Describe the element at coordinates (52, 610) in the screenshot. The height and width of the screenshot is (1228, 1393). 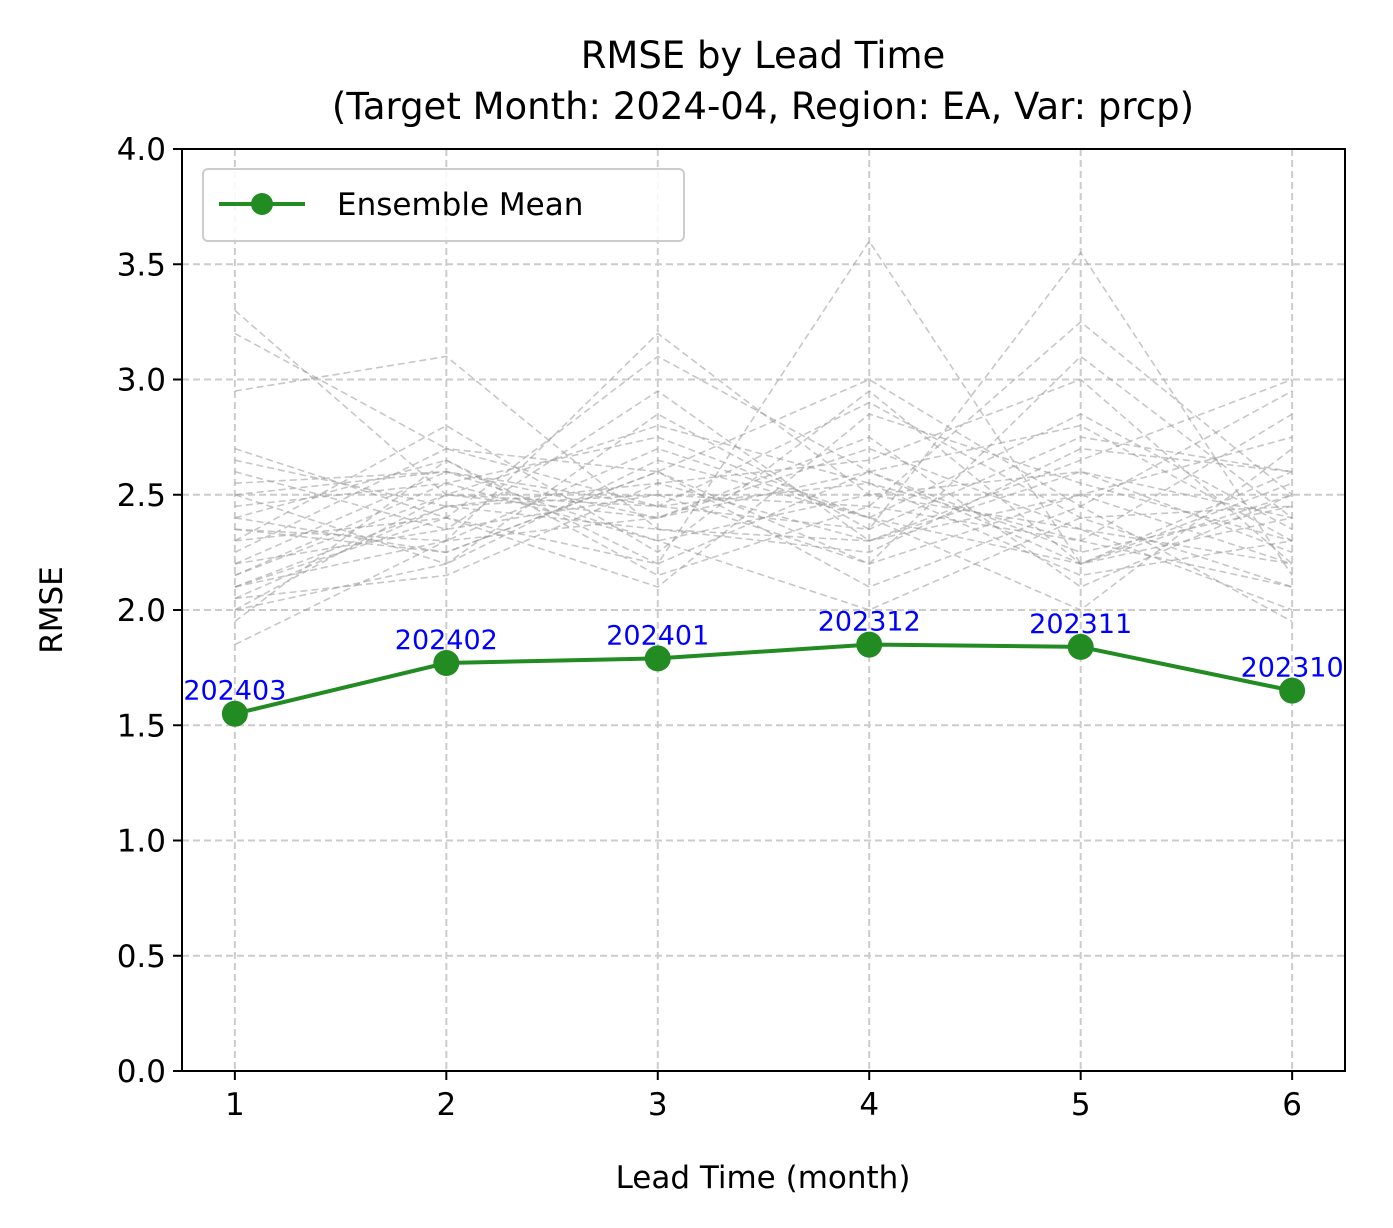
I see `y-axis-label: RMSE` at that location.